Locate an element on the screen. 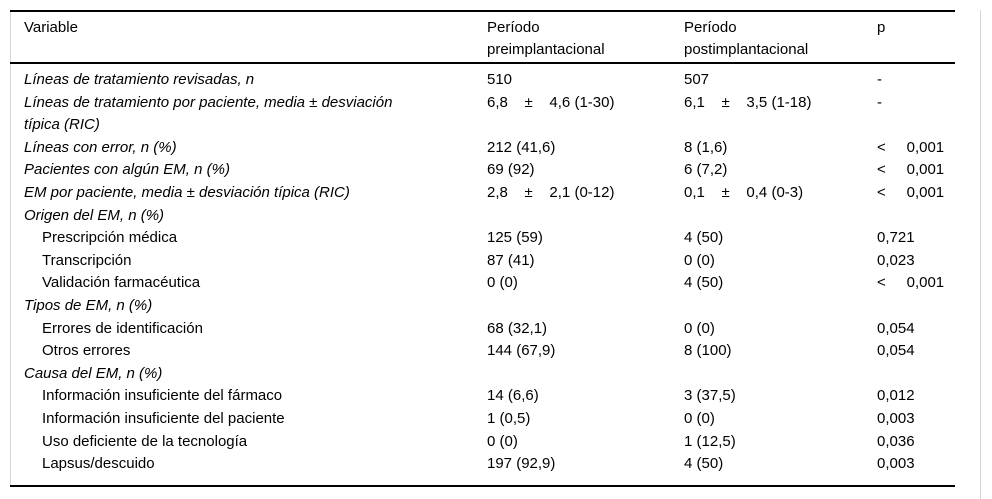  table-row: Origen del EM, n (%) is located at coordinates (482, 216).